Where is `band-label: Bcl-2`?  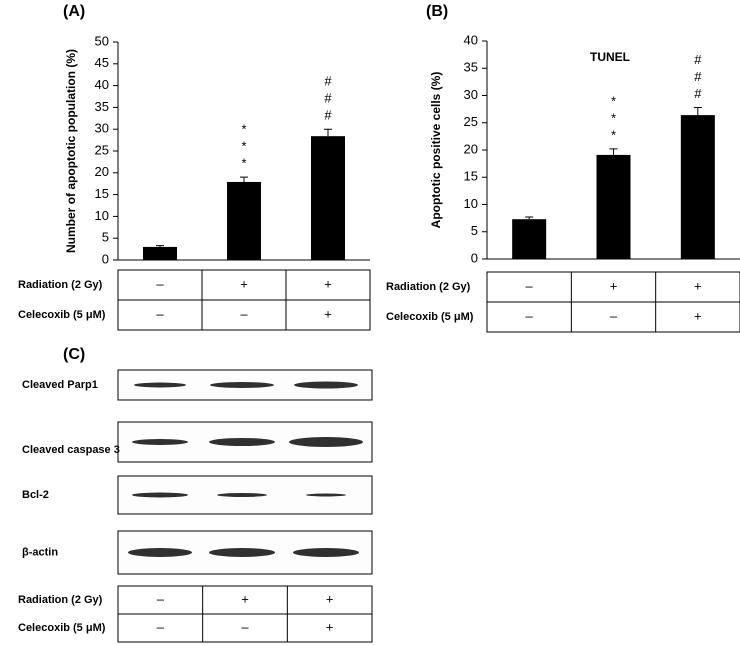 band-label: Bcl-2 is located at coordinates (35, 495).